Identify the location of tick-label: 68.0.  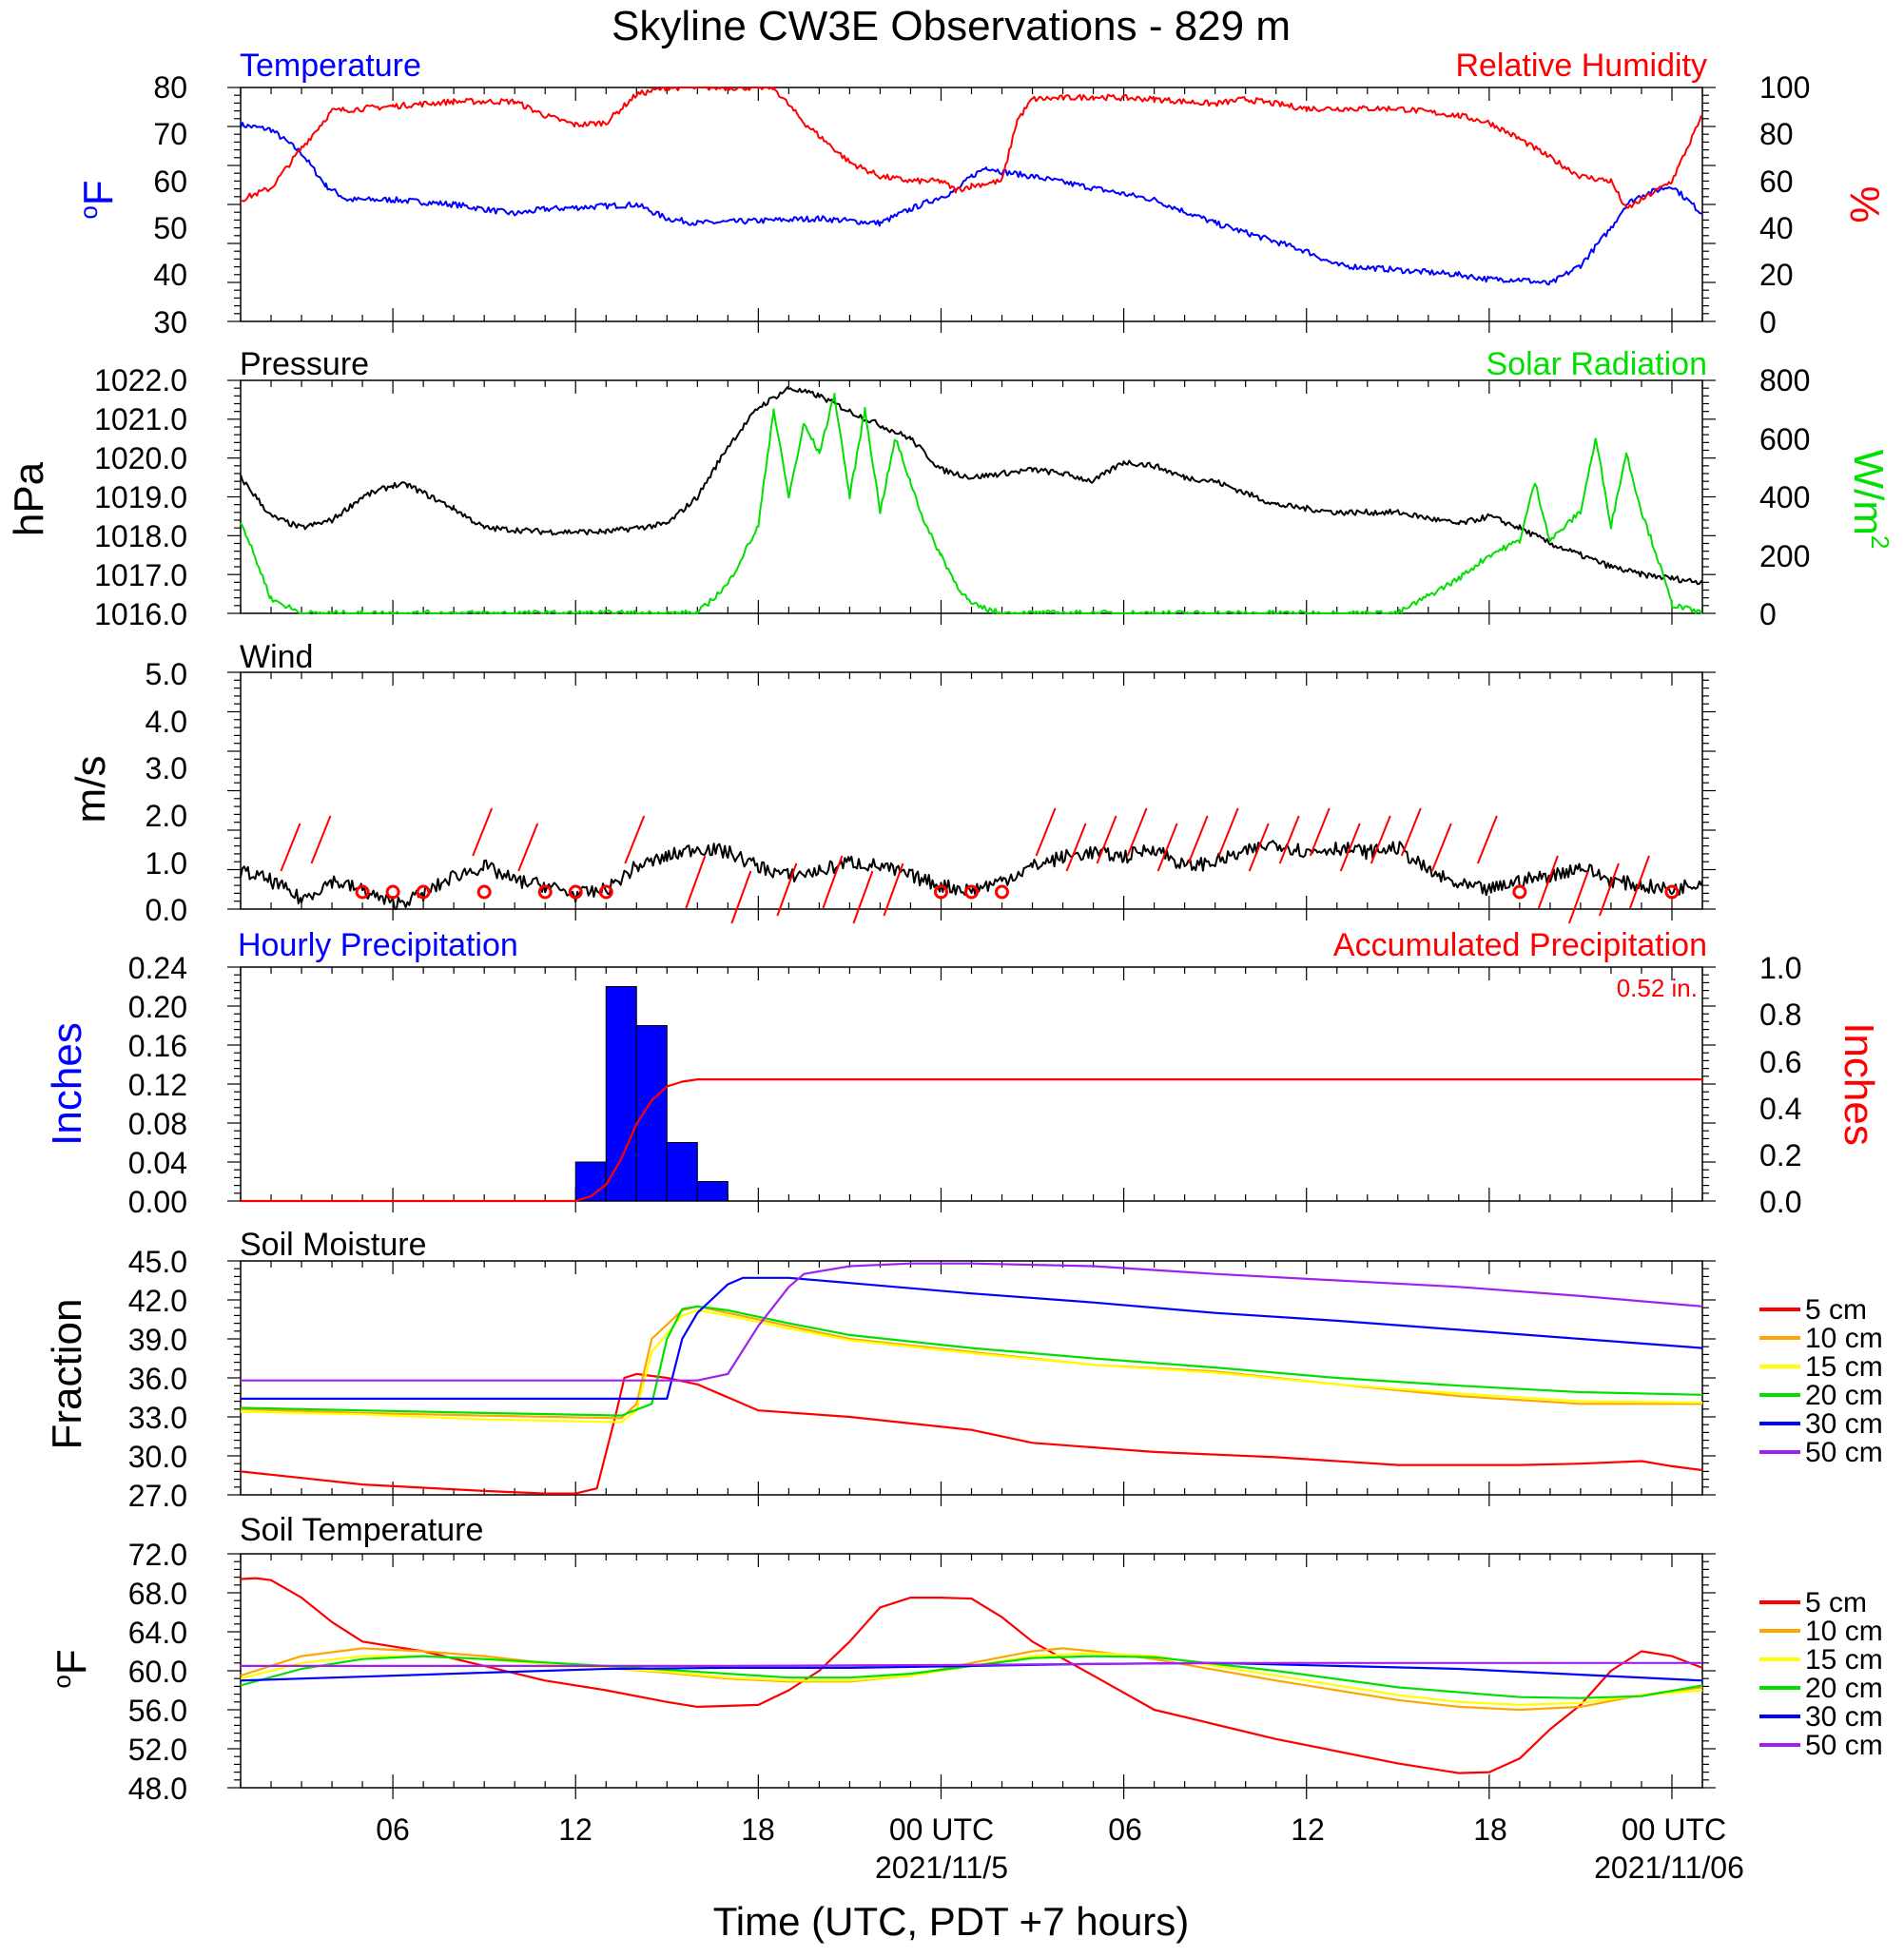
(158, 1594).